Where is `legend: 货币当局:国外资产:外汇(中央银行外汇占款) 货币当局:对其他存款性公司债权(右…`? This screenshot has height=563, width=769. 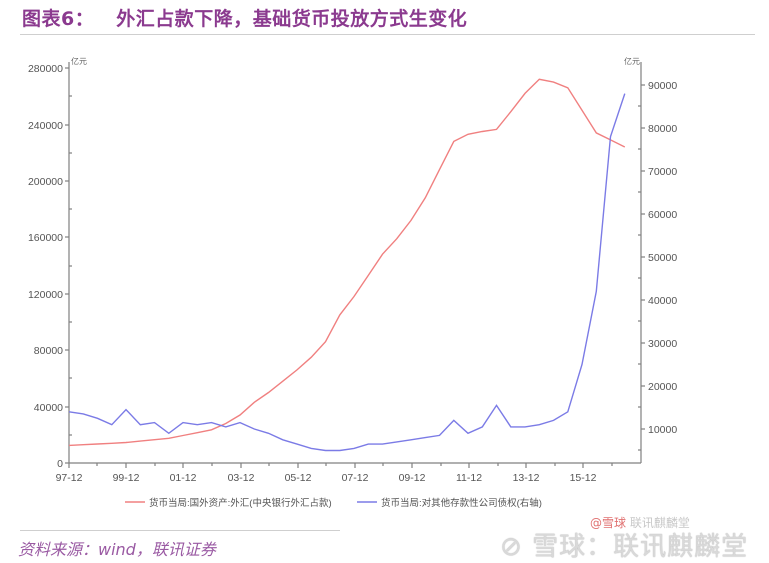 legend: 货币当局:国外资产:外汇(中央银行外汇占款) 货币当局:对其他存款性公司债权(右… is located at coordinates (333, 503).